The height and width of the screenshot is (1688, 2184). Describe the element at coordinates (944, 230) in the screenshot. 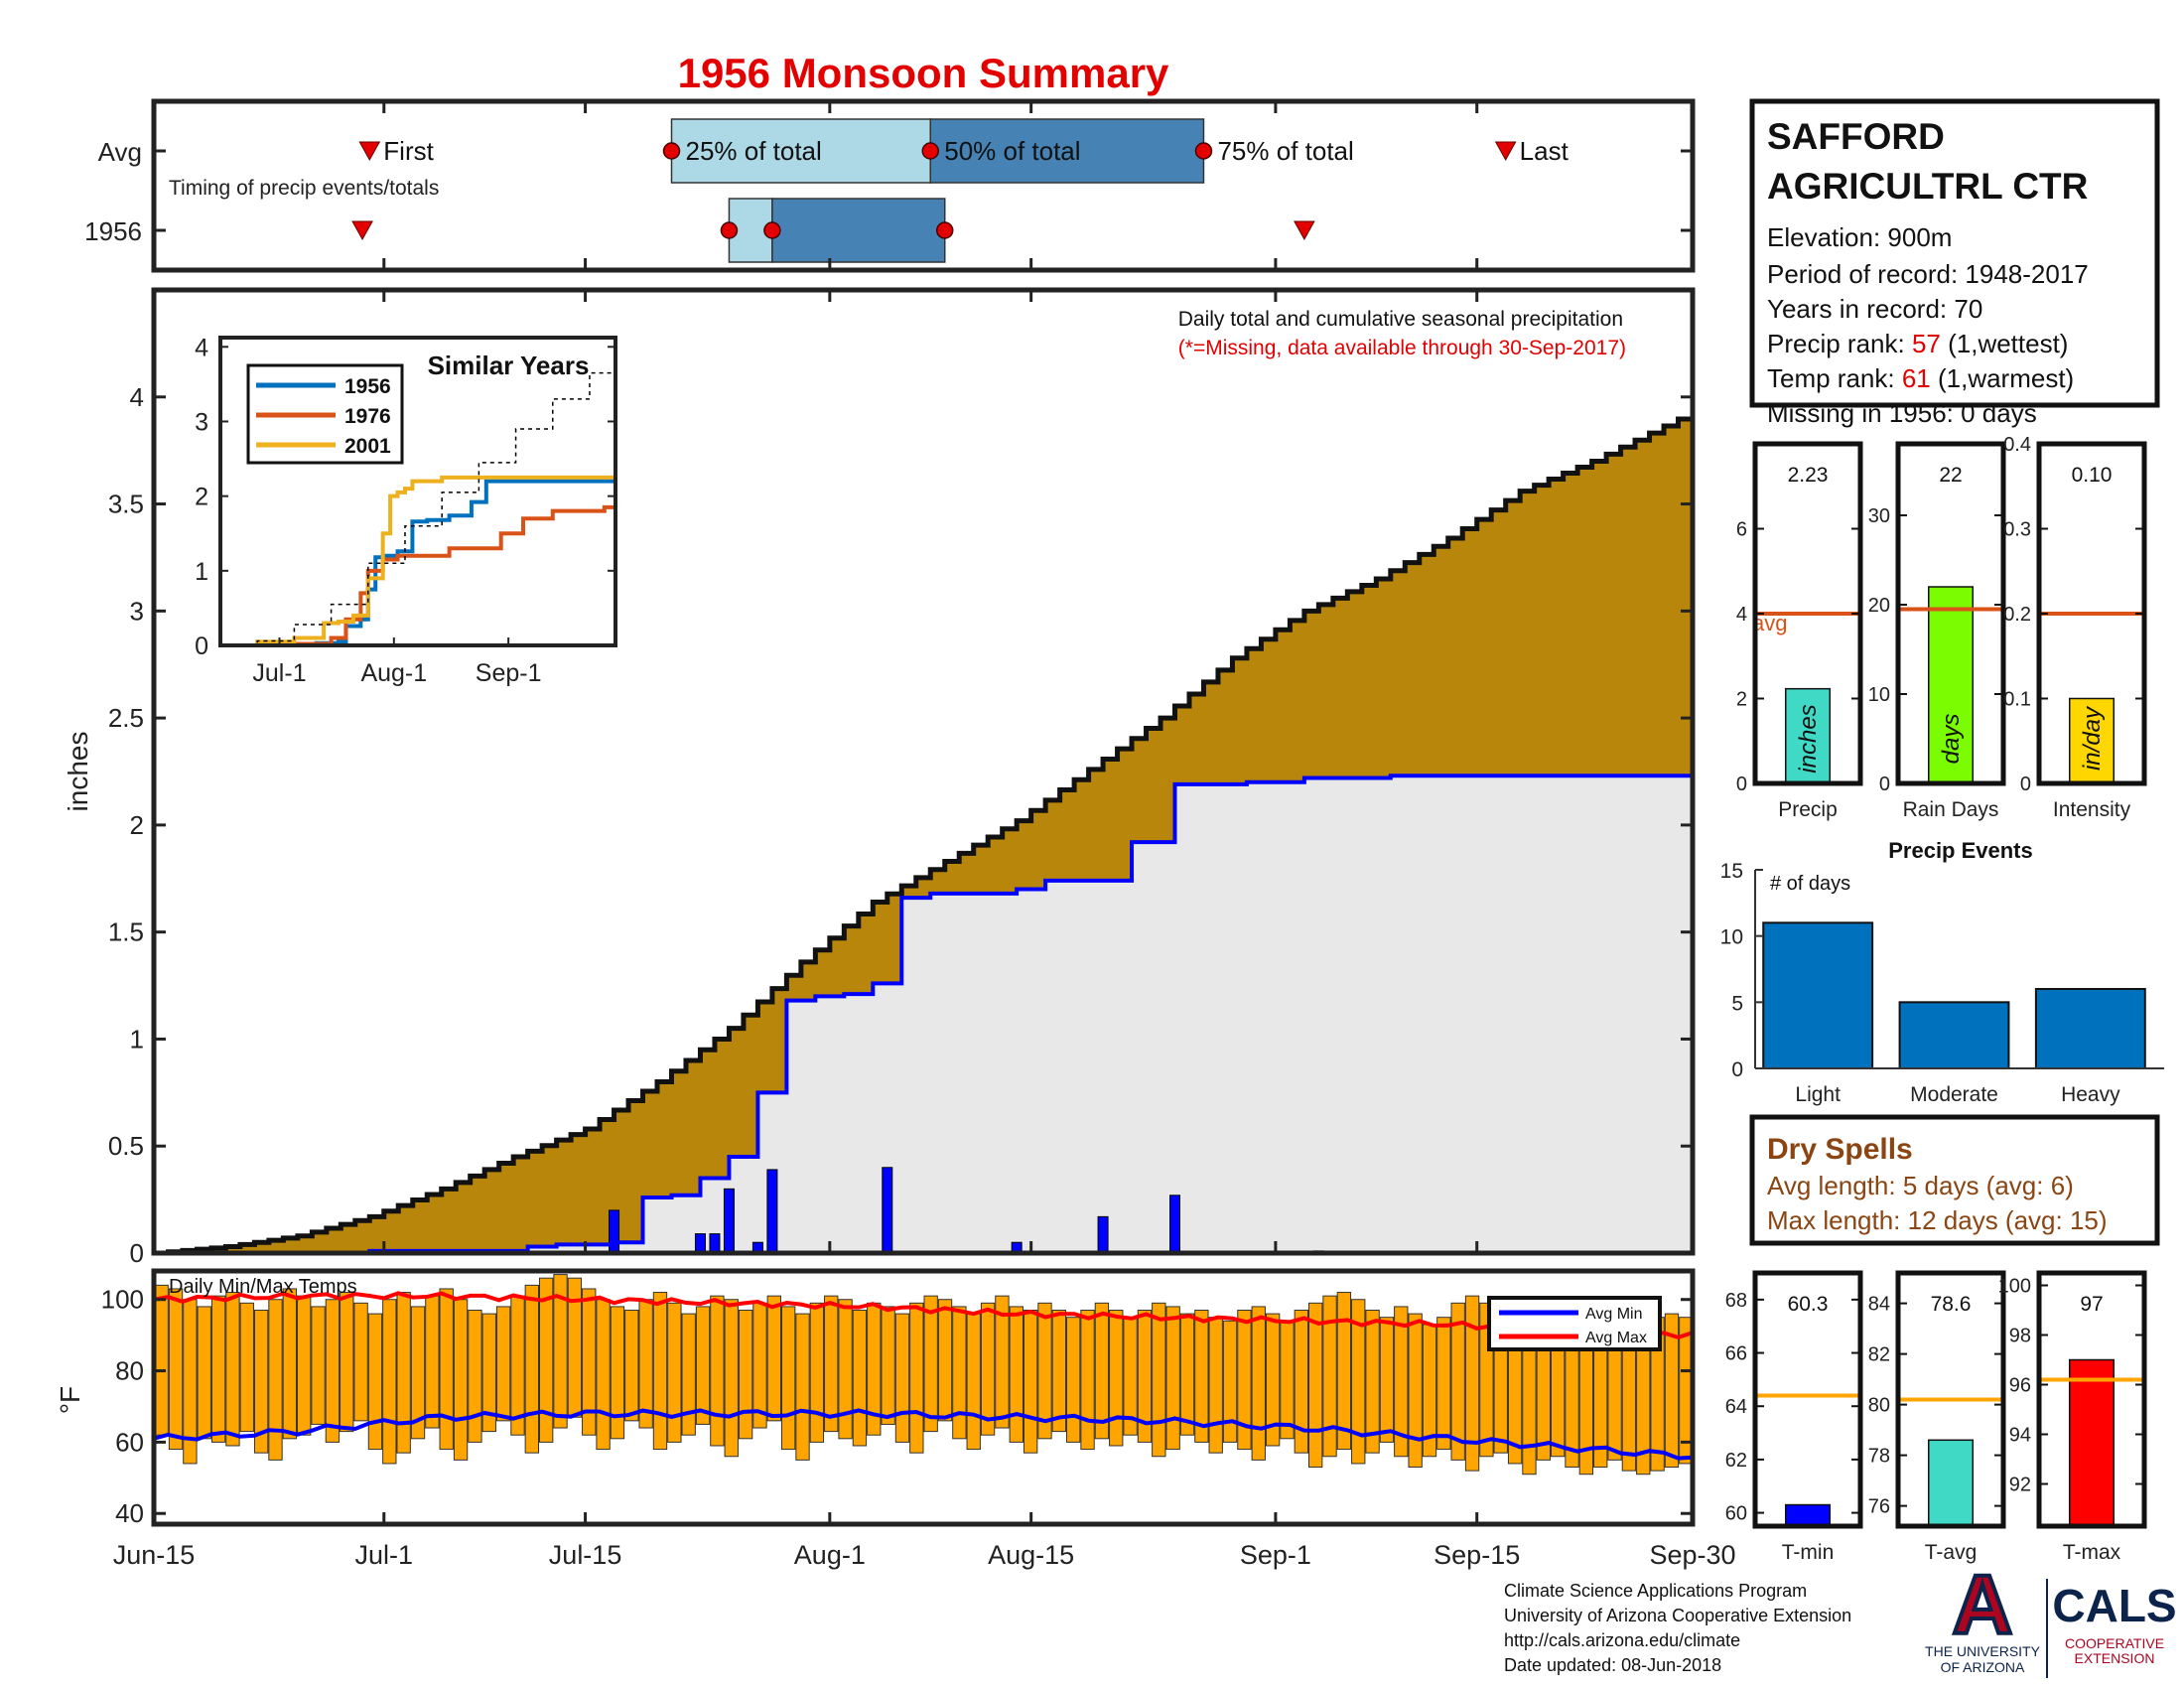

I see `year-75-marker` at that location.